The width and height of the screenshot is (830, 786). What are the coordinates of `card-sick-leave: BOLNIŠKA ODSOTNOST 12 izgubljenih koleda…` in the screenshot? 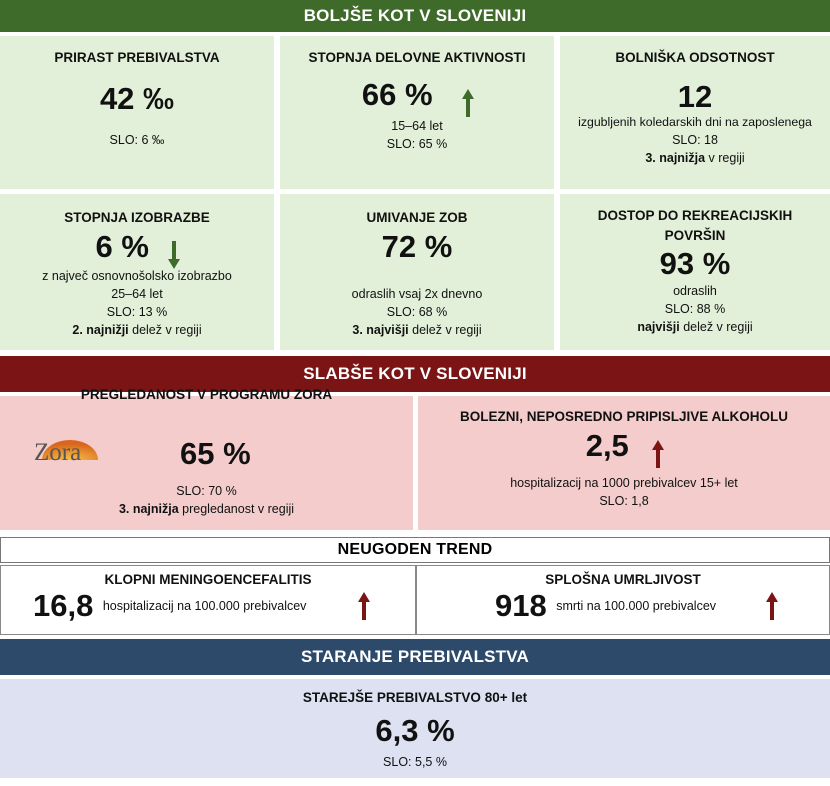 It's located at (695, 112).